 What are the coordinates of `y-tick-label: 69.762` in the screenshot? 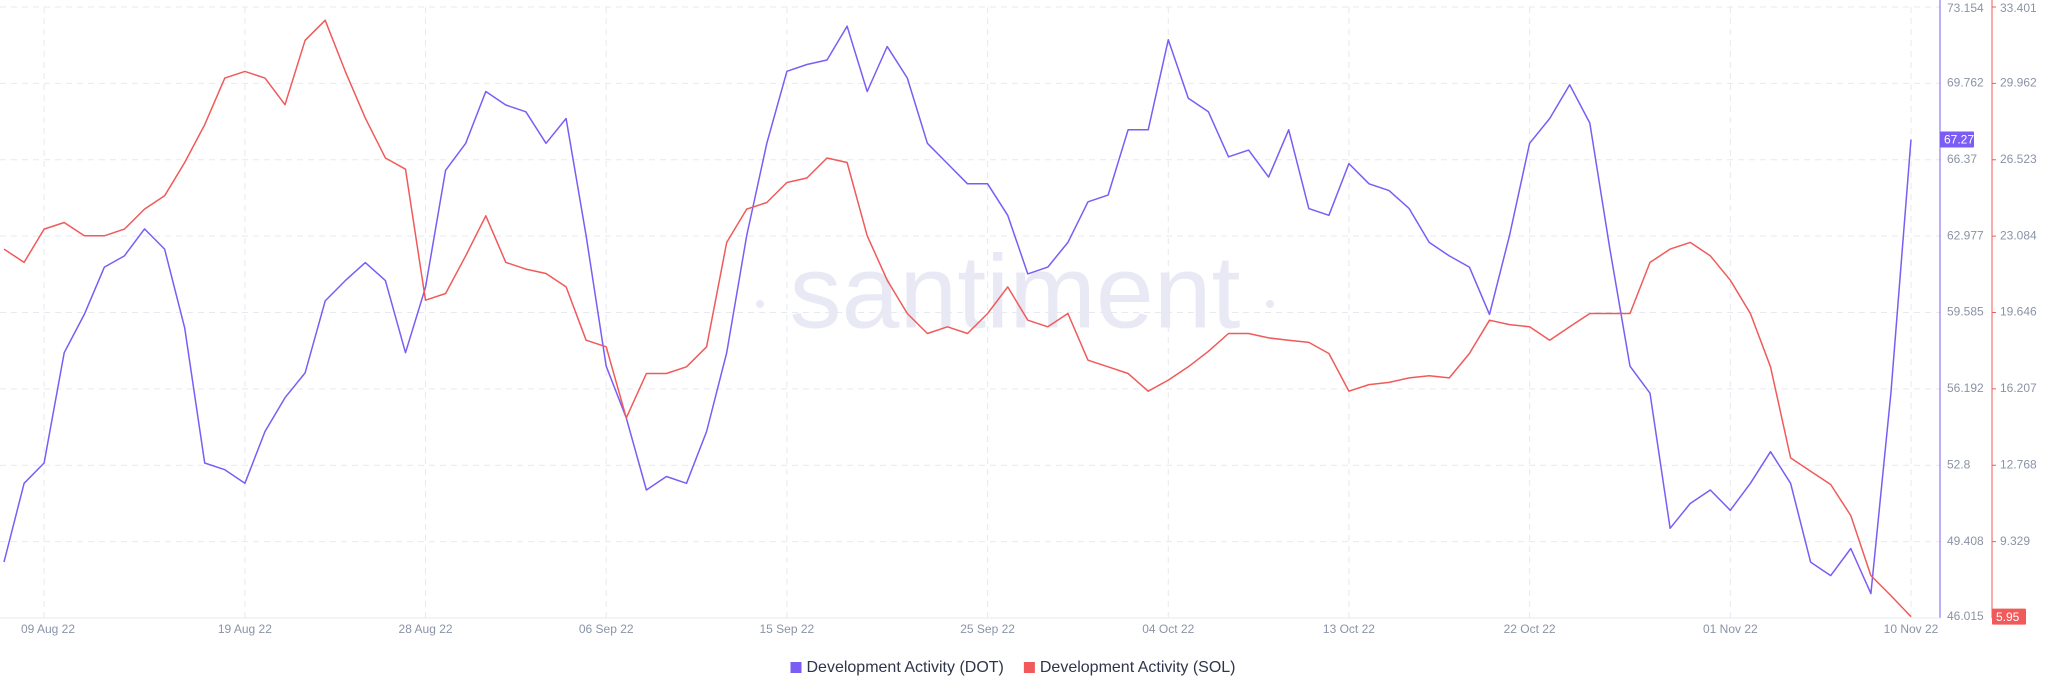 It's located at (1965, 83).